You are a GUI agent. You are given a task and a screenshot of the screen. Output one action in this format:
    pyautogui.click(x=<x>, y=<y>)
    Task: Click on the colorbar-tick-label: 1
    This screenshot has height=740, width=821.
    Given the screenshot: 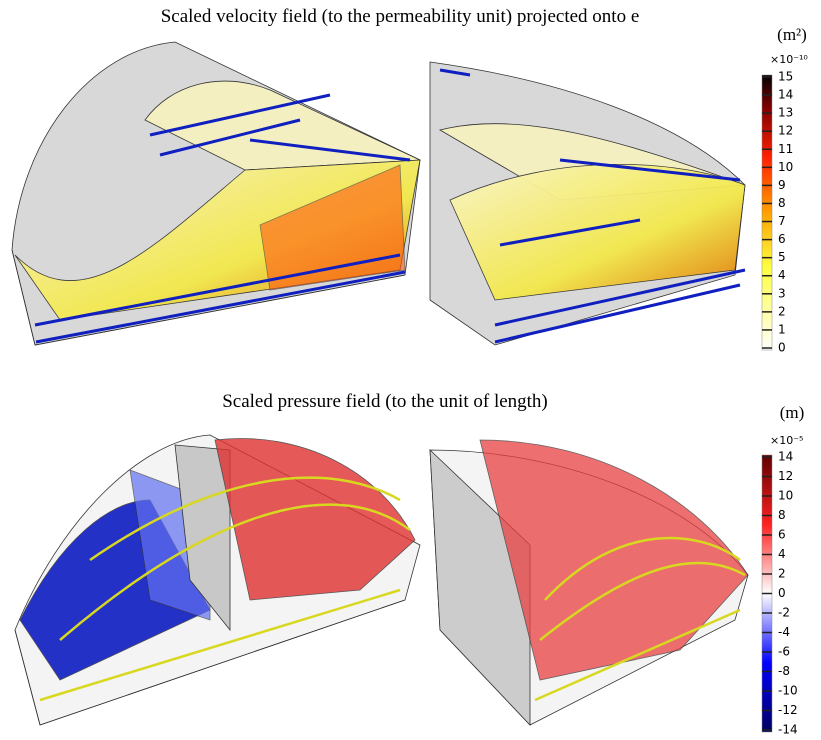 What is the action you would take?
    pyautogui.click(x=782, y=329)
    